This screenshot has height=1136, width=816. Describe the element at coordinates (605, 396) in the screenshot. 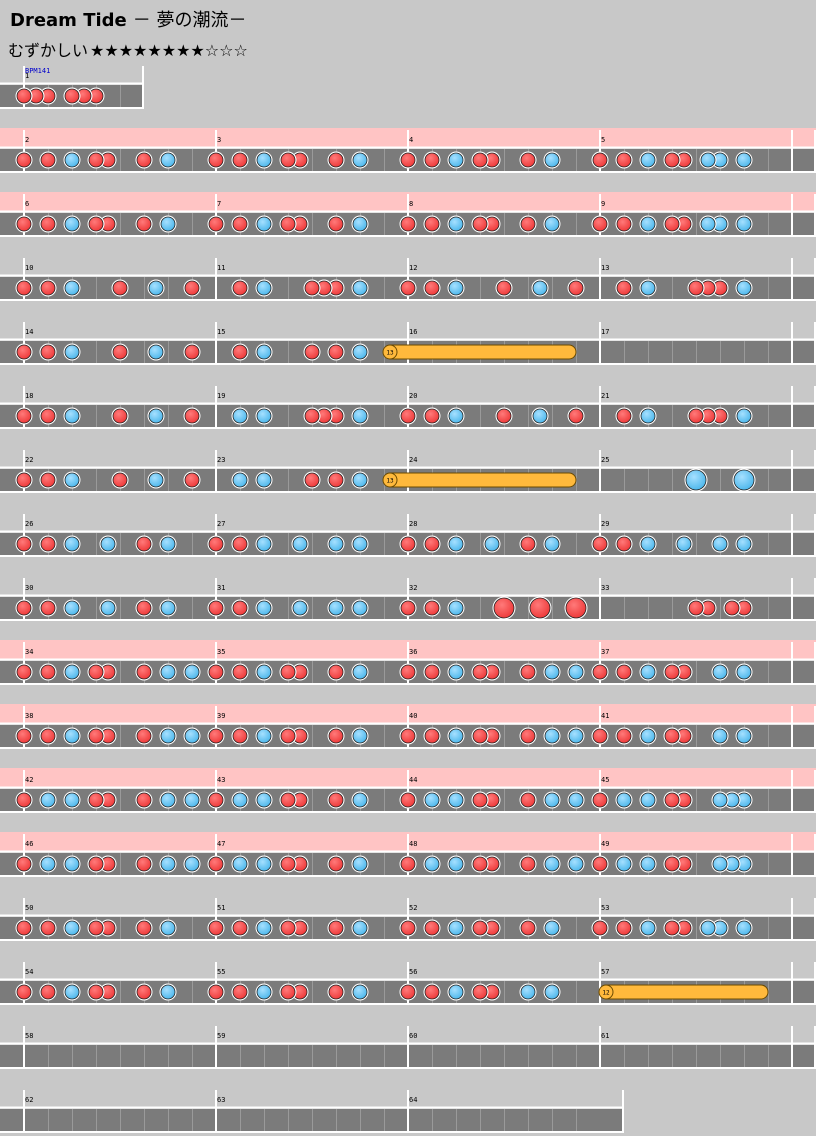

I see `measure-number: 21` at that location.